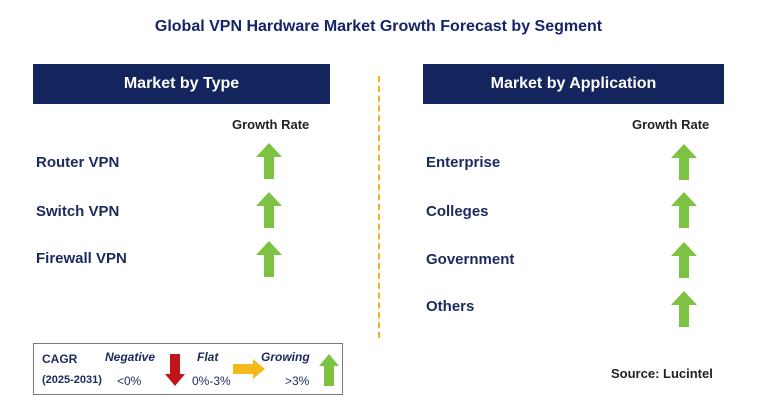 The width and height of the screenshot is (757, 417). What do you see at coordinates (181, 84) in the screenshot?
I see `market-by-type-header: Market by Type` at bounding box center [181, 84].